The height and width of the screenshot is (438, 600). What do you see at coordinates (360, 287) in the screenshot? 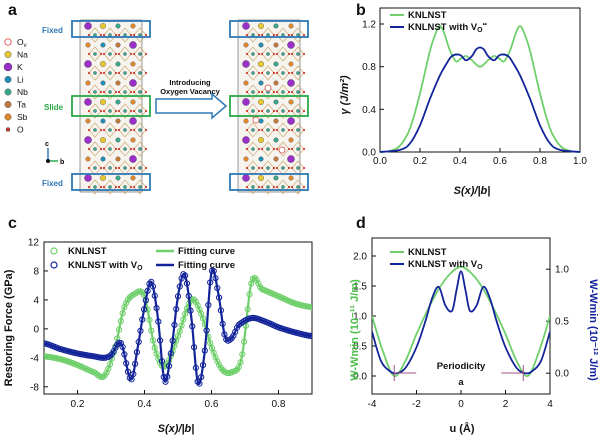
I see `y-left-tick-label: 1.5` at bounding box center [360, 287].